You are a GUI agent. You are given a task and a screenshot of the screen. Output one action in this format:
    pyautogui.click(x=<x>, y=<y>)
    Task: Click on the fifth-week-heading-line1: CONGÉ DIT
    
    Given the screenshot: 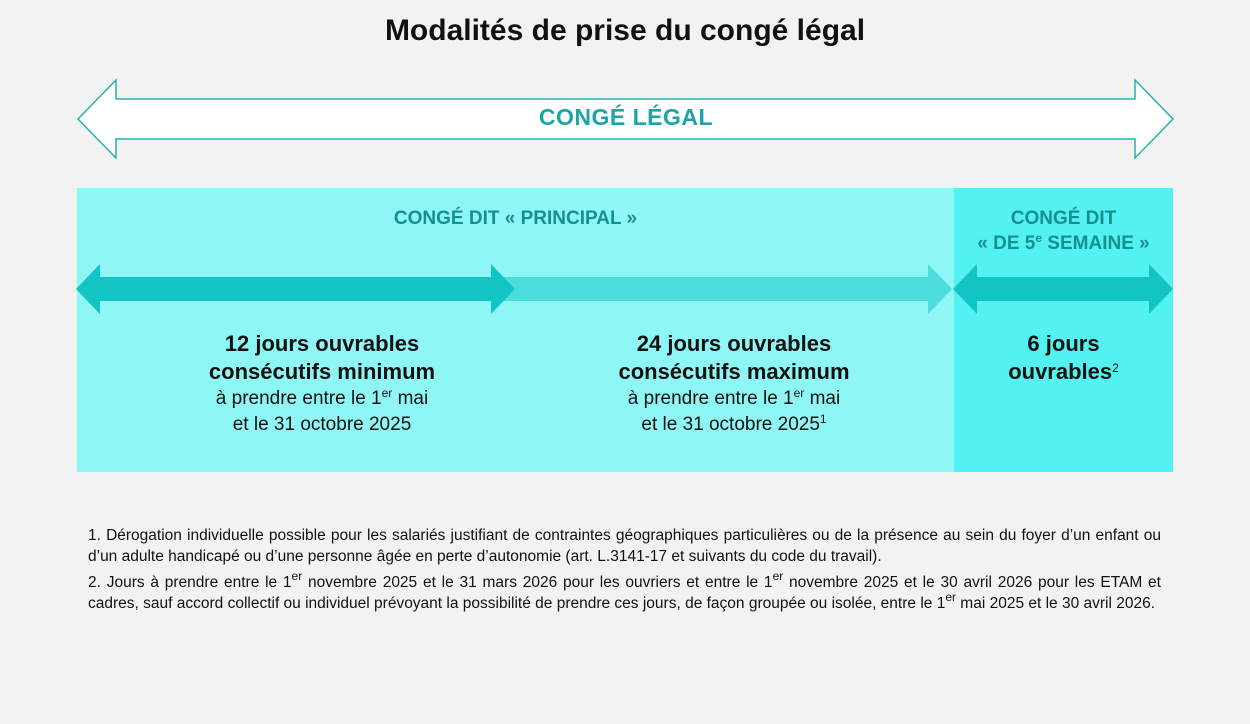 What is the action you would take?
    pyautogui.click(x=1063, y=218)
    